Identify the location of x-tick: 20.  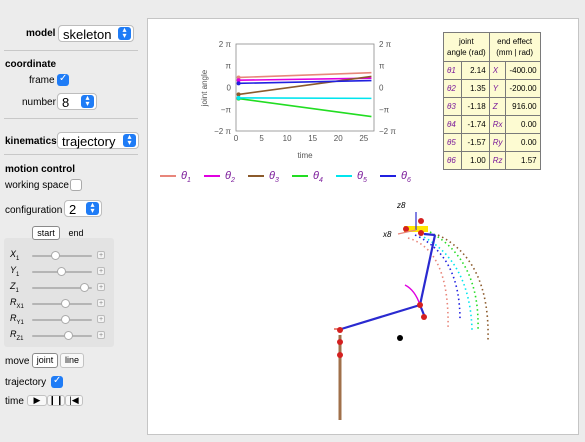
(338, 138).